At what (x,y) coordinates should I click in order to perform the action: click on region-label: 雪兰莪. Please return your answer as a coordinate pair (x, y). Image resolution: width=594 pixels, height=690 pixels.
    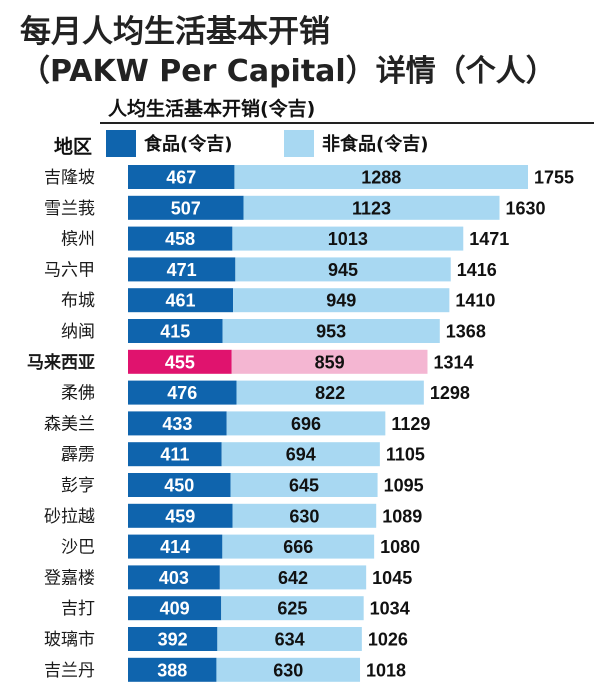
    Looking at the image, I should click on (69, 209).